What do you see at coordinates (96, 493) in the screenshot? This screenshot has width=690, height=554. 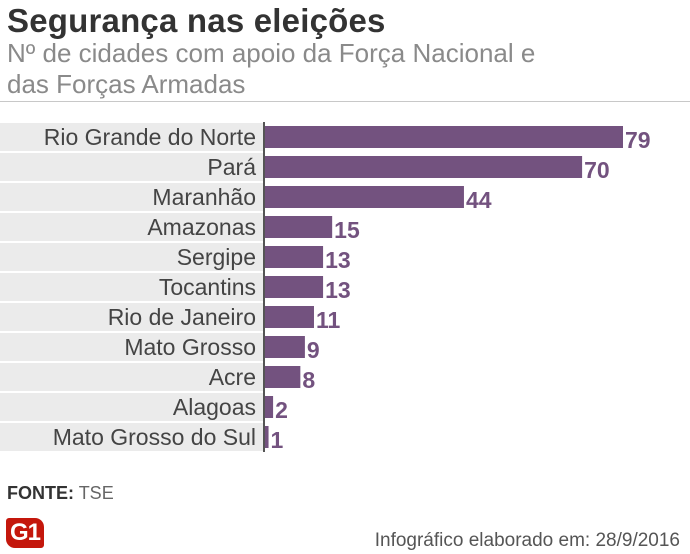 I see `source-value: TSE` at bounding box center [96, 493].